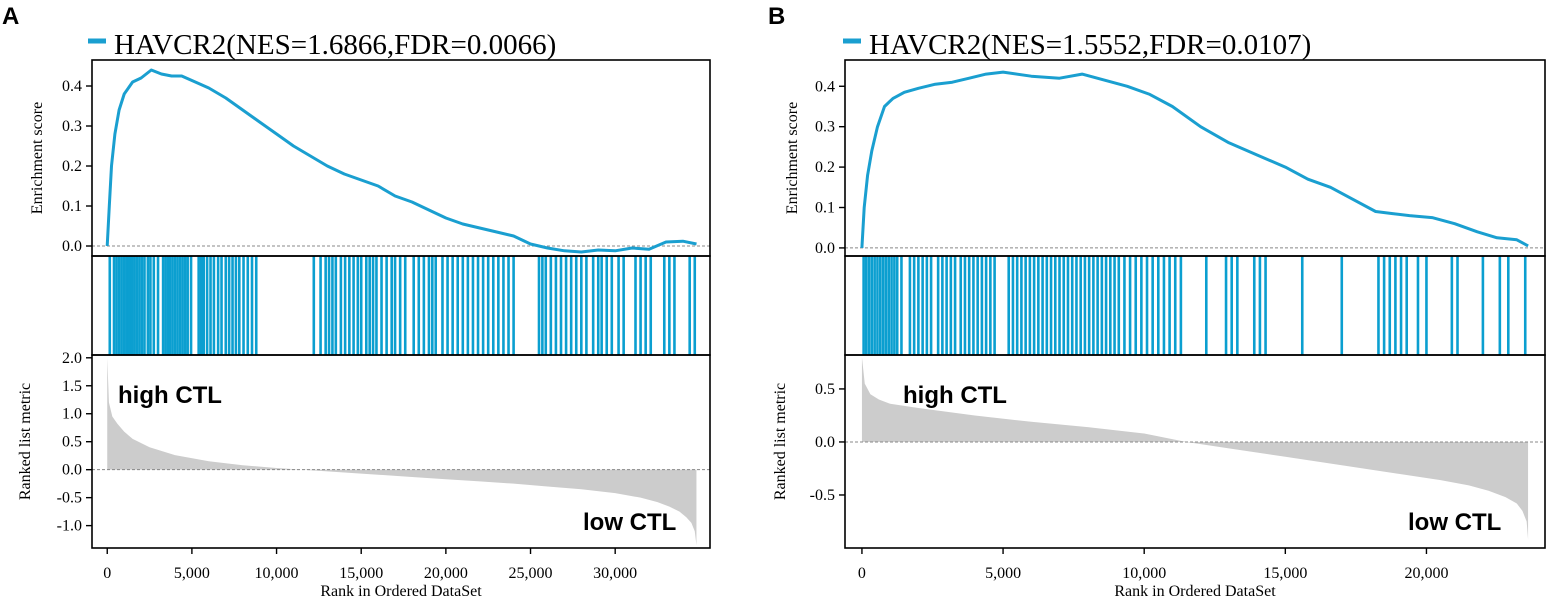 The image size is (1549, 601). What do you see at coordinates (69, 526) in the screenshot?
I see `metric-y-tick-label: -1.0` at bounding box center [69, 526].